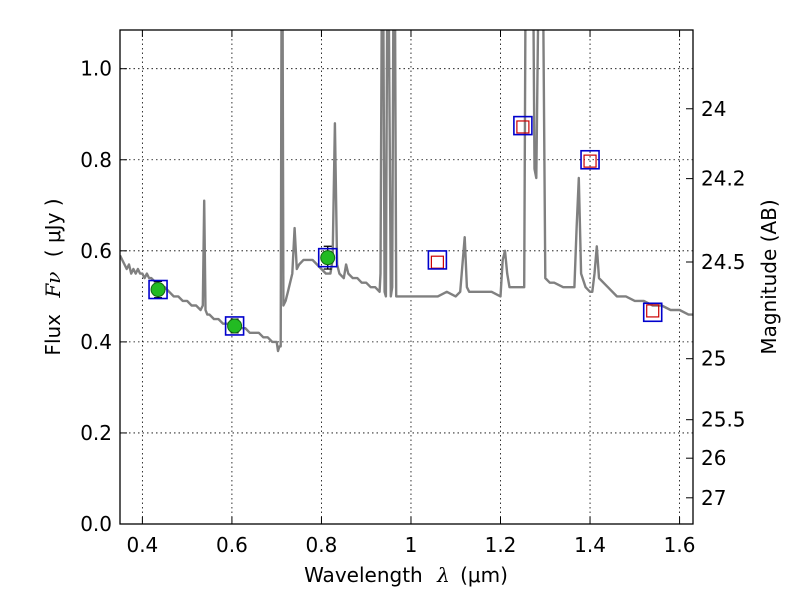 The image size is (800, 600). I want to click on x-axis-label-symbol: λ, so click(443, 575).